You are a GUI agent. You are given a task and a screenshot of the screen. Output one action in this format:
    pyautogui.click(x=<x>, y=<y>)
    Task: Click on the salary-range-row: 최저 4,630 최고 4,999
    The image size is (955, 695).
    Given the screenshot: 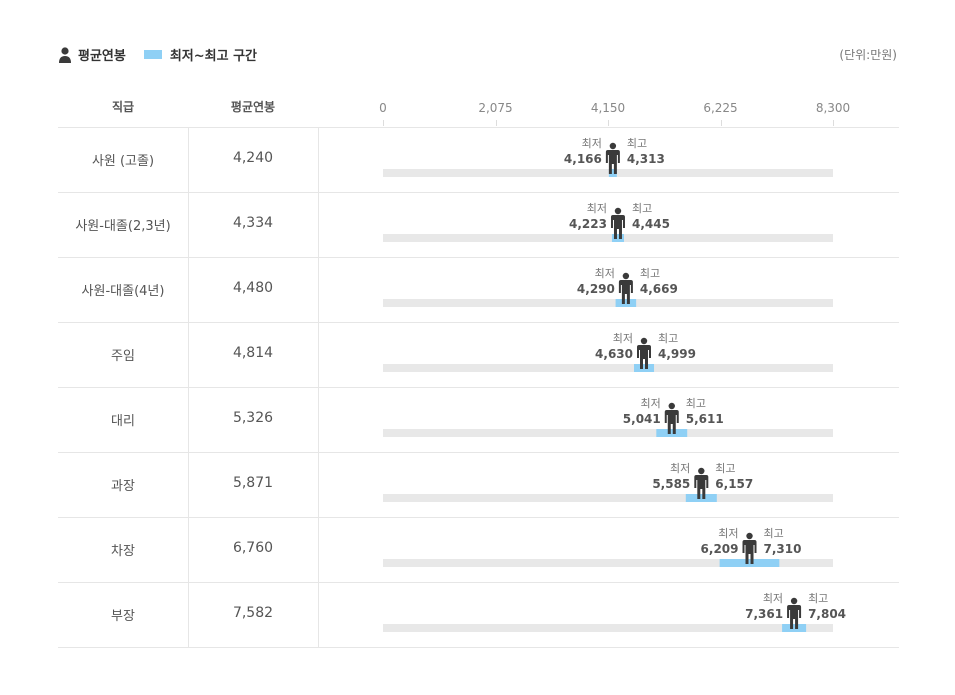 What is the action you would take?
    pyautogui.click(x=608, y=352)
    